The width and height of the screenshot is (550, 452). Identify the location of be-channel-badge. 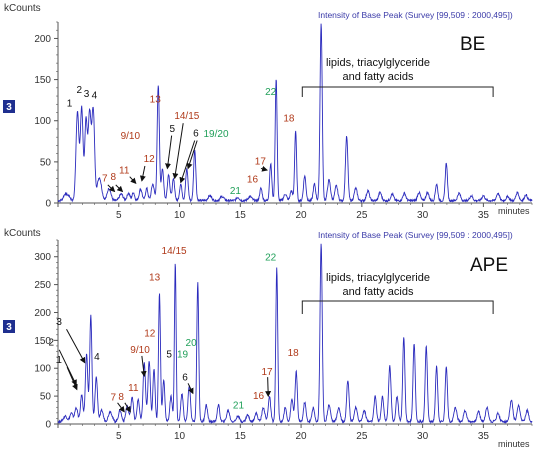
(9, 106).